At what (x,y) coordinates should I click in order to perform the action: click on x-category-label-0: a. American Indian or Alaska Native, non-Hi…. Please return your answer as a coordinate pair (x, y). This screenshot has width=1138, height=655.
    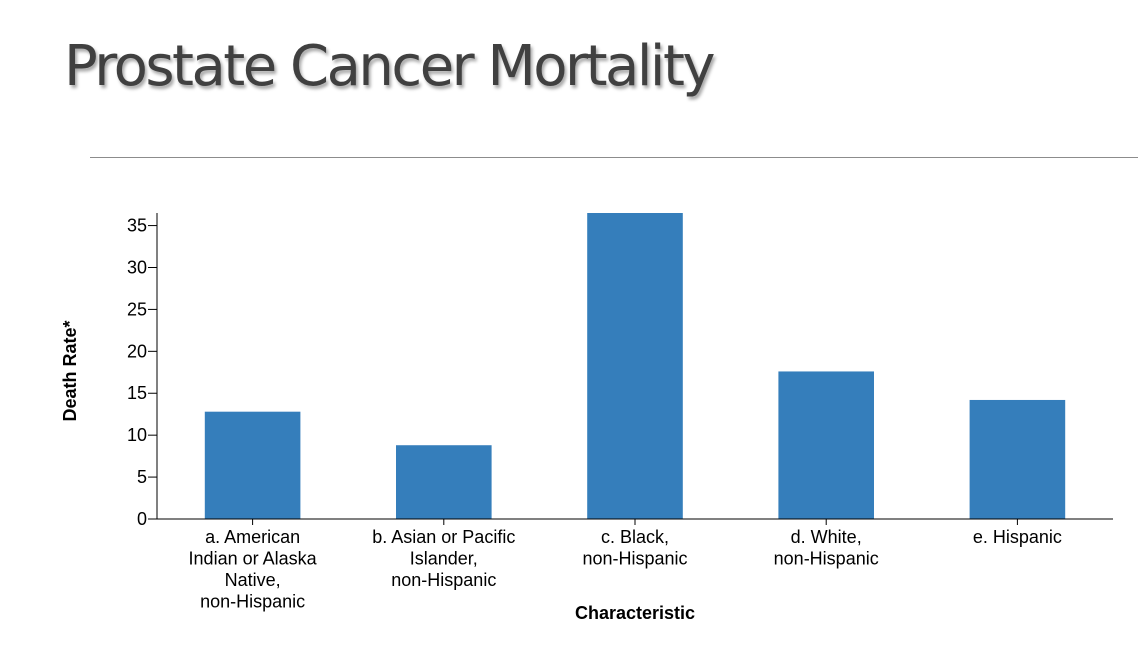
    Looking at the image, I should click on (253, 569).